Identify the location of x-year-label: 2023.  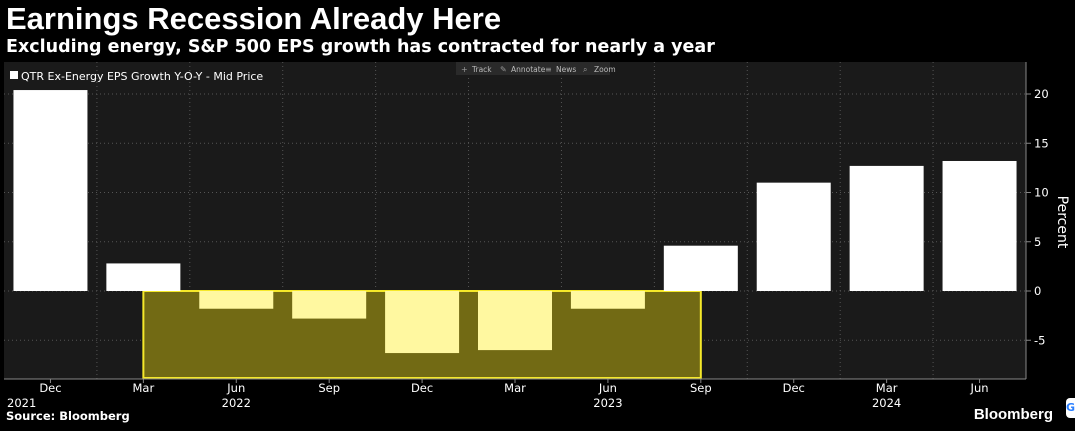
(607, 403).